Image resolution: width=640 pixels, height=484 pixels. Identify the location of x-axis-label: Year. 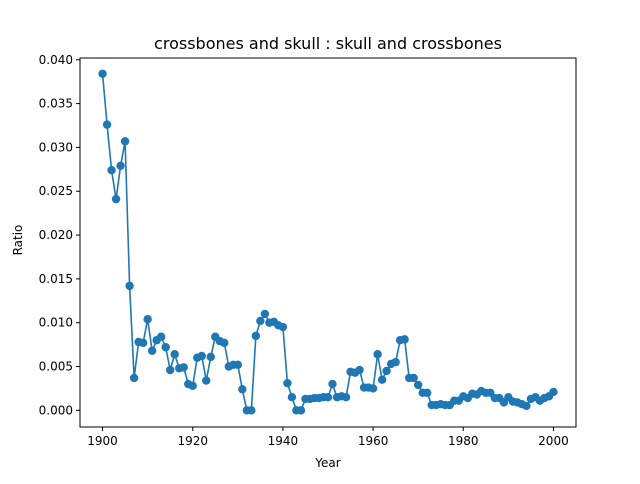
(327, 463).